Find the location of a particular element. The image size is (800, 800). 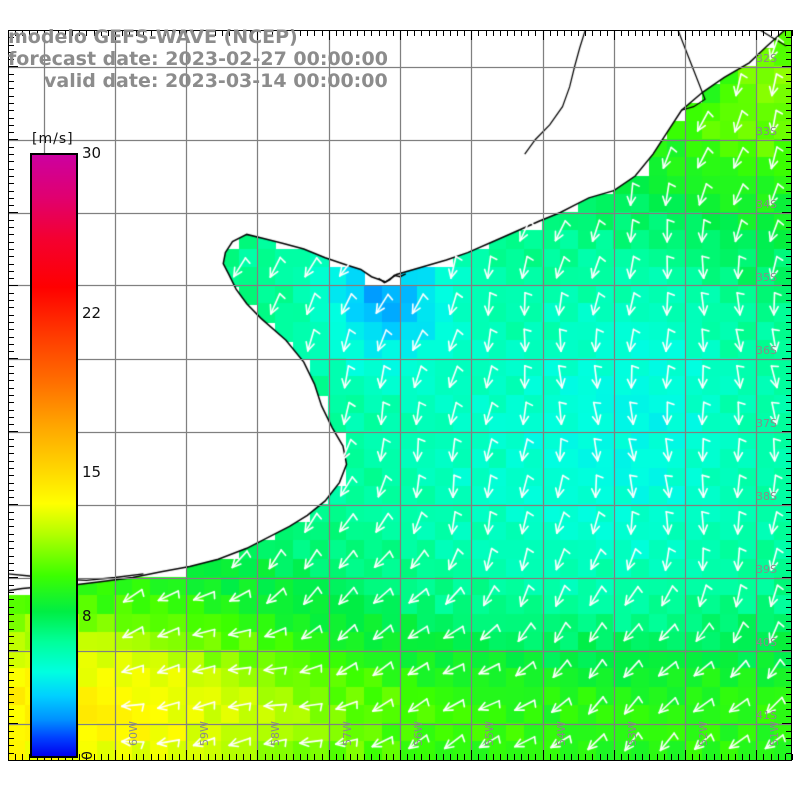

latitude-label: 36S is located at coordinates (766, 350).